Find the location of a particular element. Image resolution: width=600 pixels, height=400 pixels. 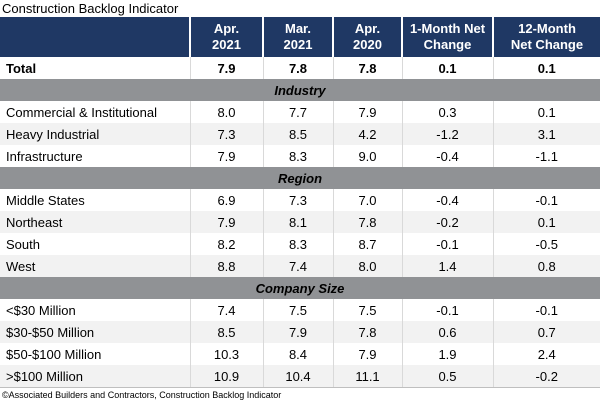

table-row: $30-$50 Million 8.5 7.9 7.8 0.6 0.7 is located at coordinates (300, 332).